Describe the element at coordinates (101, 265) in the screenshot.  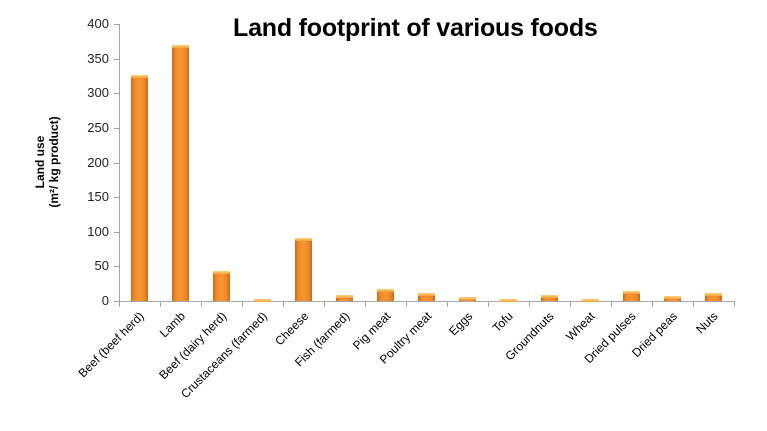
I see `y-tick-label: 50` at that location.